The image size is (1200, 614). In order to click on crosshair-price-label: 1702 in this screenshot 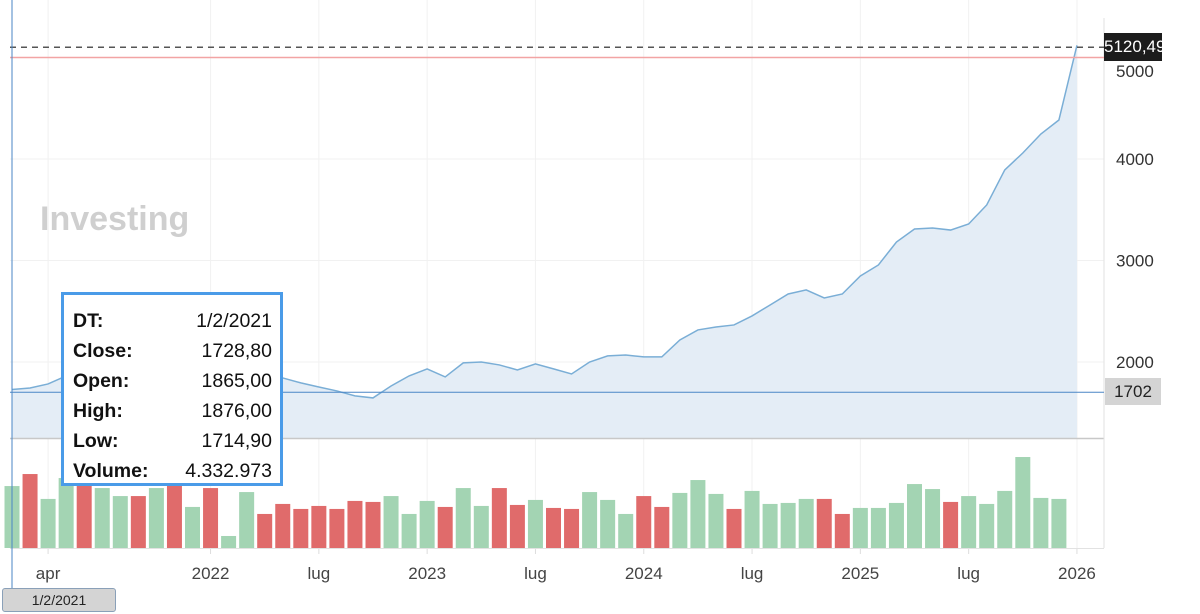, I will do `click(1133, 391)`.